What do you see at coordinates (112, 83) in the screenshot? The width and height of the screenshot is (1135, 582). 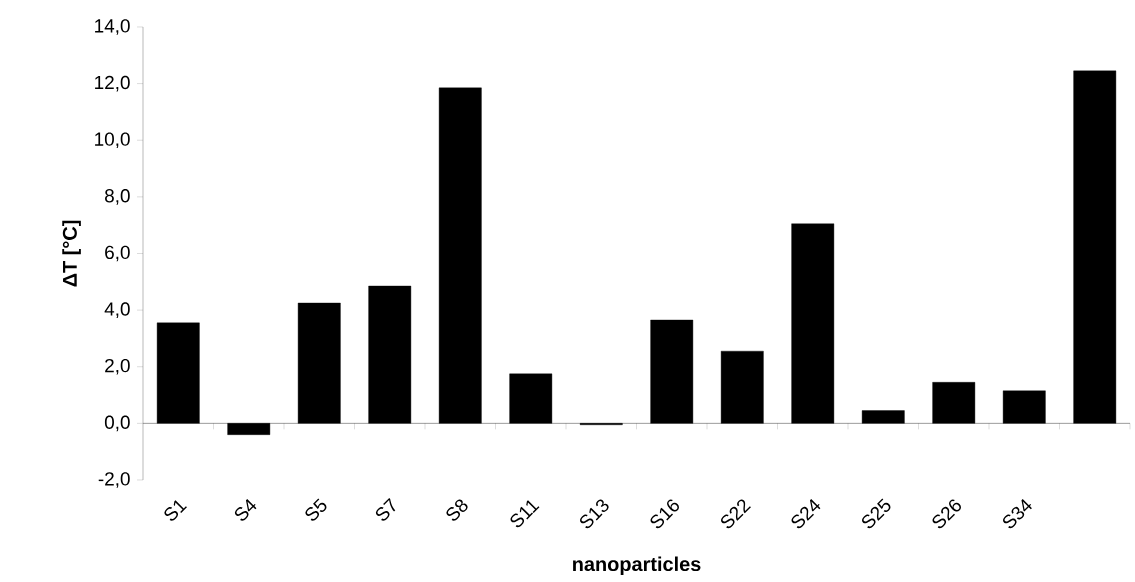 I see `y-tick-label: 12,0` at bounding box center [112, 83].